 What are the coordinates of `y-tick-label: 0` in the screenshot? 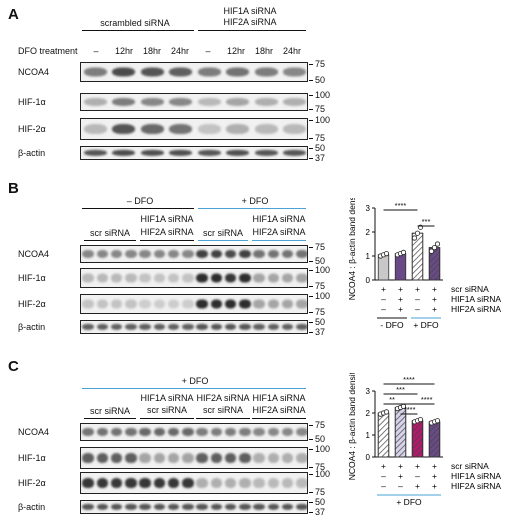 It's located at (368, 280).